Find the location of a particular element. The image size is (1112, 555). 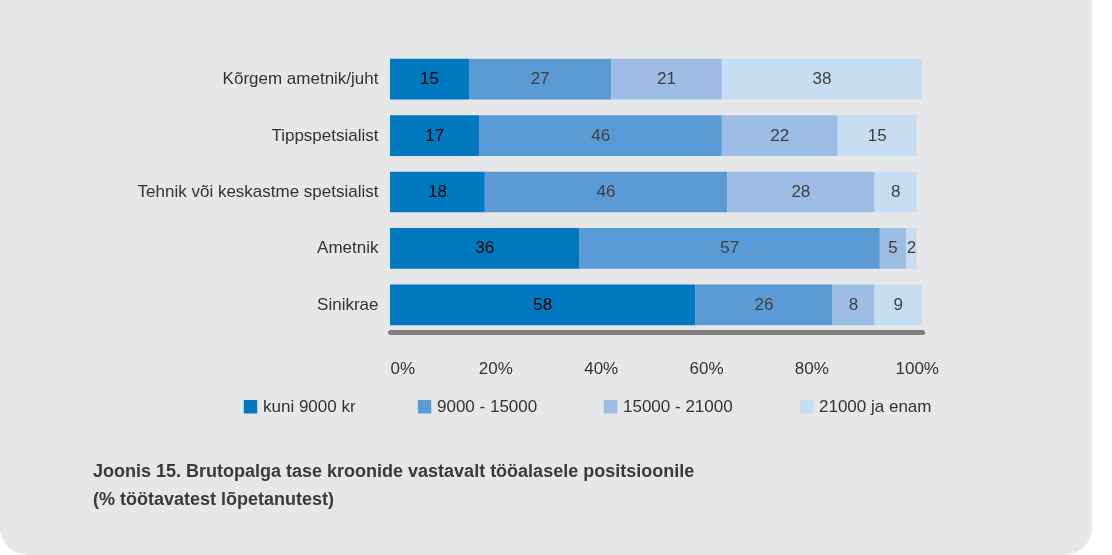

data-label: 26 is located at coordinates (764, 304).